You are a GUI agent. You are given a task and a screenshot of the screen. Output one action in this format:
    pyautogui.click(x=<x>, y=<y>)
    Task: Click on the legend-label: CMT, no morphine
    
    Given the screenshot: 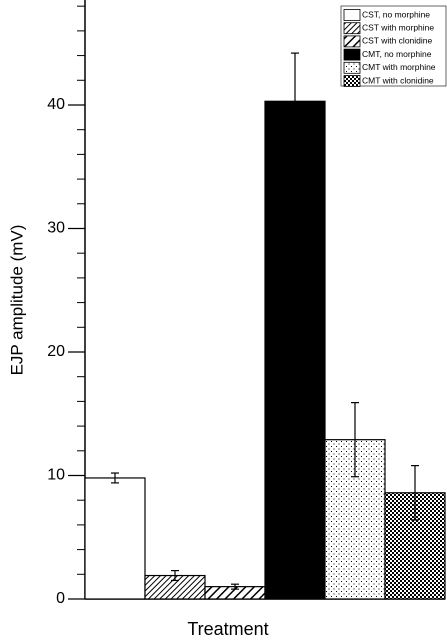 What is the action you would take?
    pyautogui.click(x=397, y=54)
    